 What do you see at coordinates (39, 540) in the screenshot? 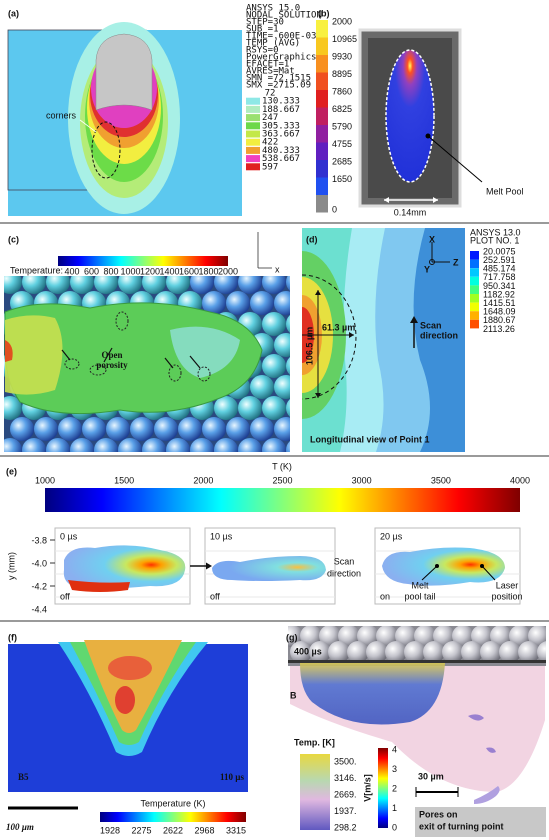
I see `y-tick-label: -3.8` at bounding box center [39, 540].